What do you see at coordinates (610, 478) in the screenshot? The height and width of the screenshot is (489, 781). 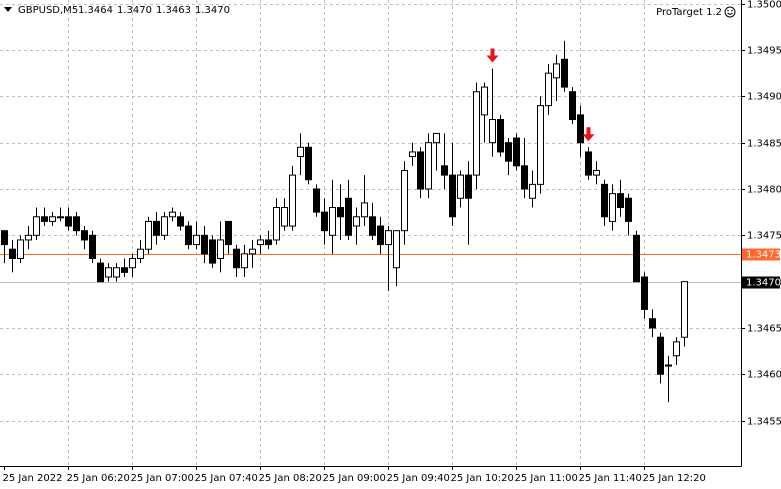 I see `x-tick-label: 25 Jan 11:40` at bounding box center [610, 478].